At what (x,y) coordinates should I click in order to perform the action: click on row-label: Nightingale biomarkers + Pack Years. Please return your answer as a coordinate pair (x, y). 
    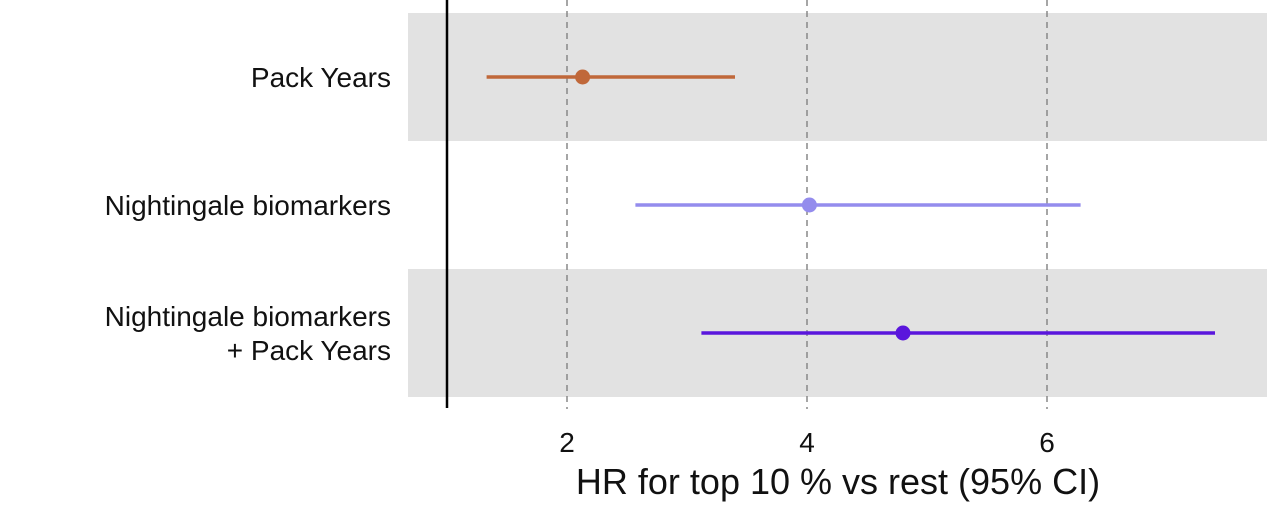
    Looking at the image, I should click on (248, 333).